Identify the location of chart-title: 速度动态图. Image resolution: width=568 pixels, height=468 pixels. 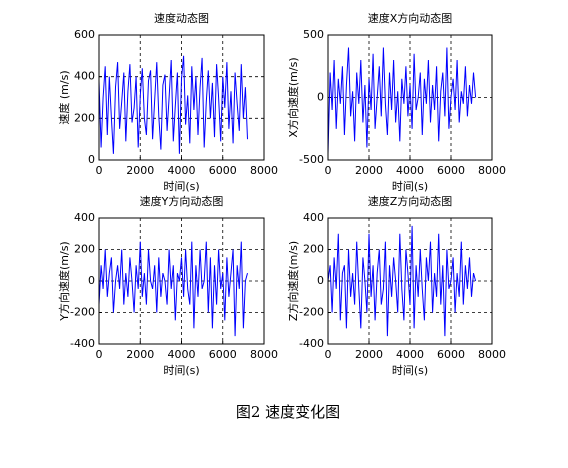
(181, 18).